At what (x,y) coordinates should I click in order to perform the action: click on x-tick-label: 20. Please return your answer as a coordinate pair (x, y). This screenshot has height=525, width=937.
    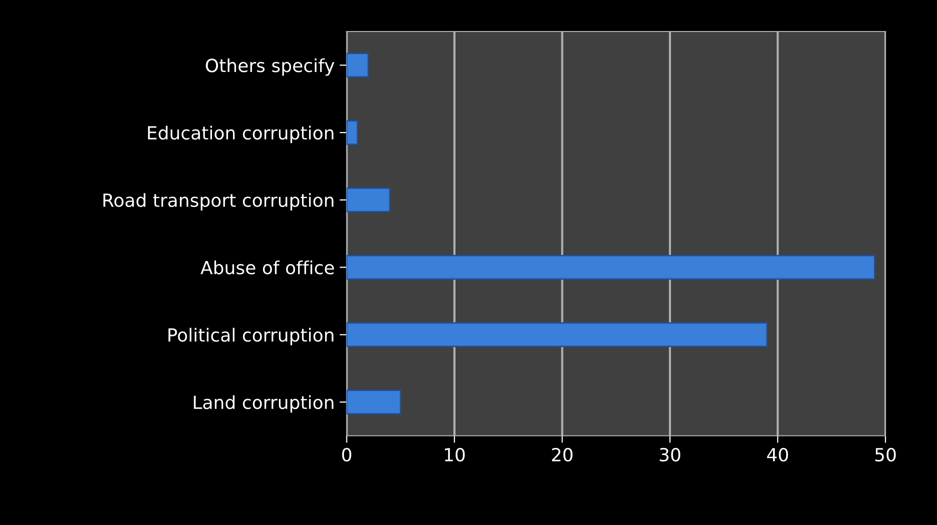
    Looking at the image, I should click on (562, 455).